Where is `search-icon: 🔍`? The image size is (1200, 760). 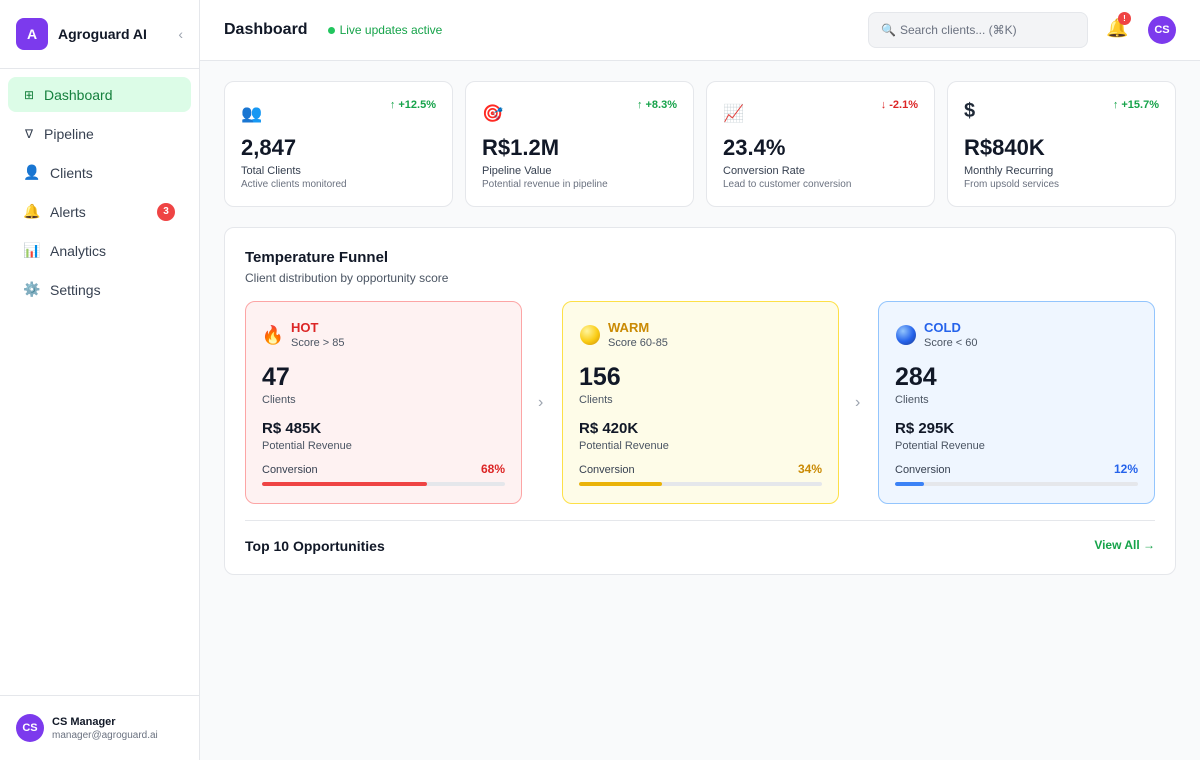 search-icon: 🔍 is located at coordinates (888, 30).